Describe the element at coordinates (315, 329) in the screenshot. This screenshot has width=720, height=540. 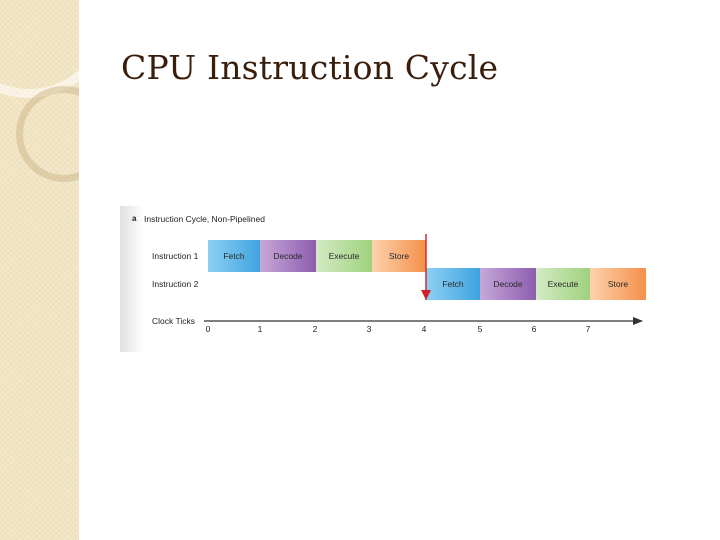
I see `tick-label: 2` at that location.